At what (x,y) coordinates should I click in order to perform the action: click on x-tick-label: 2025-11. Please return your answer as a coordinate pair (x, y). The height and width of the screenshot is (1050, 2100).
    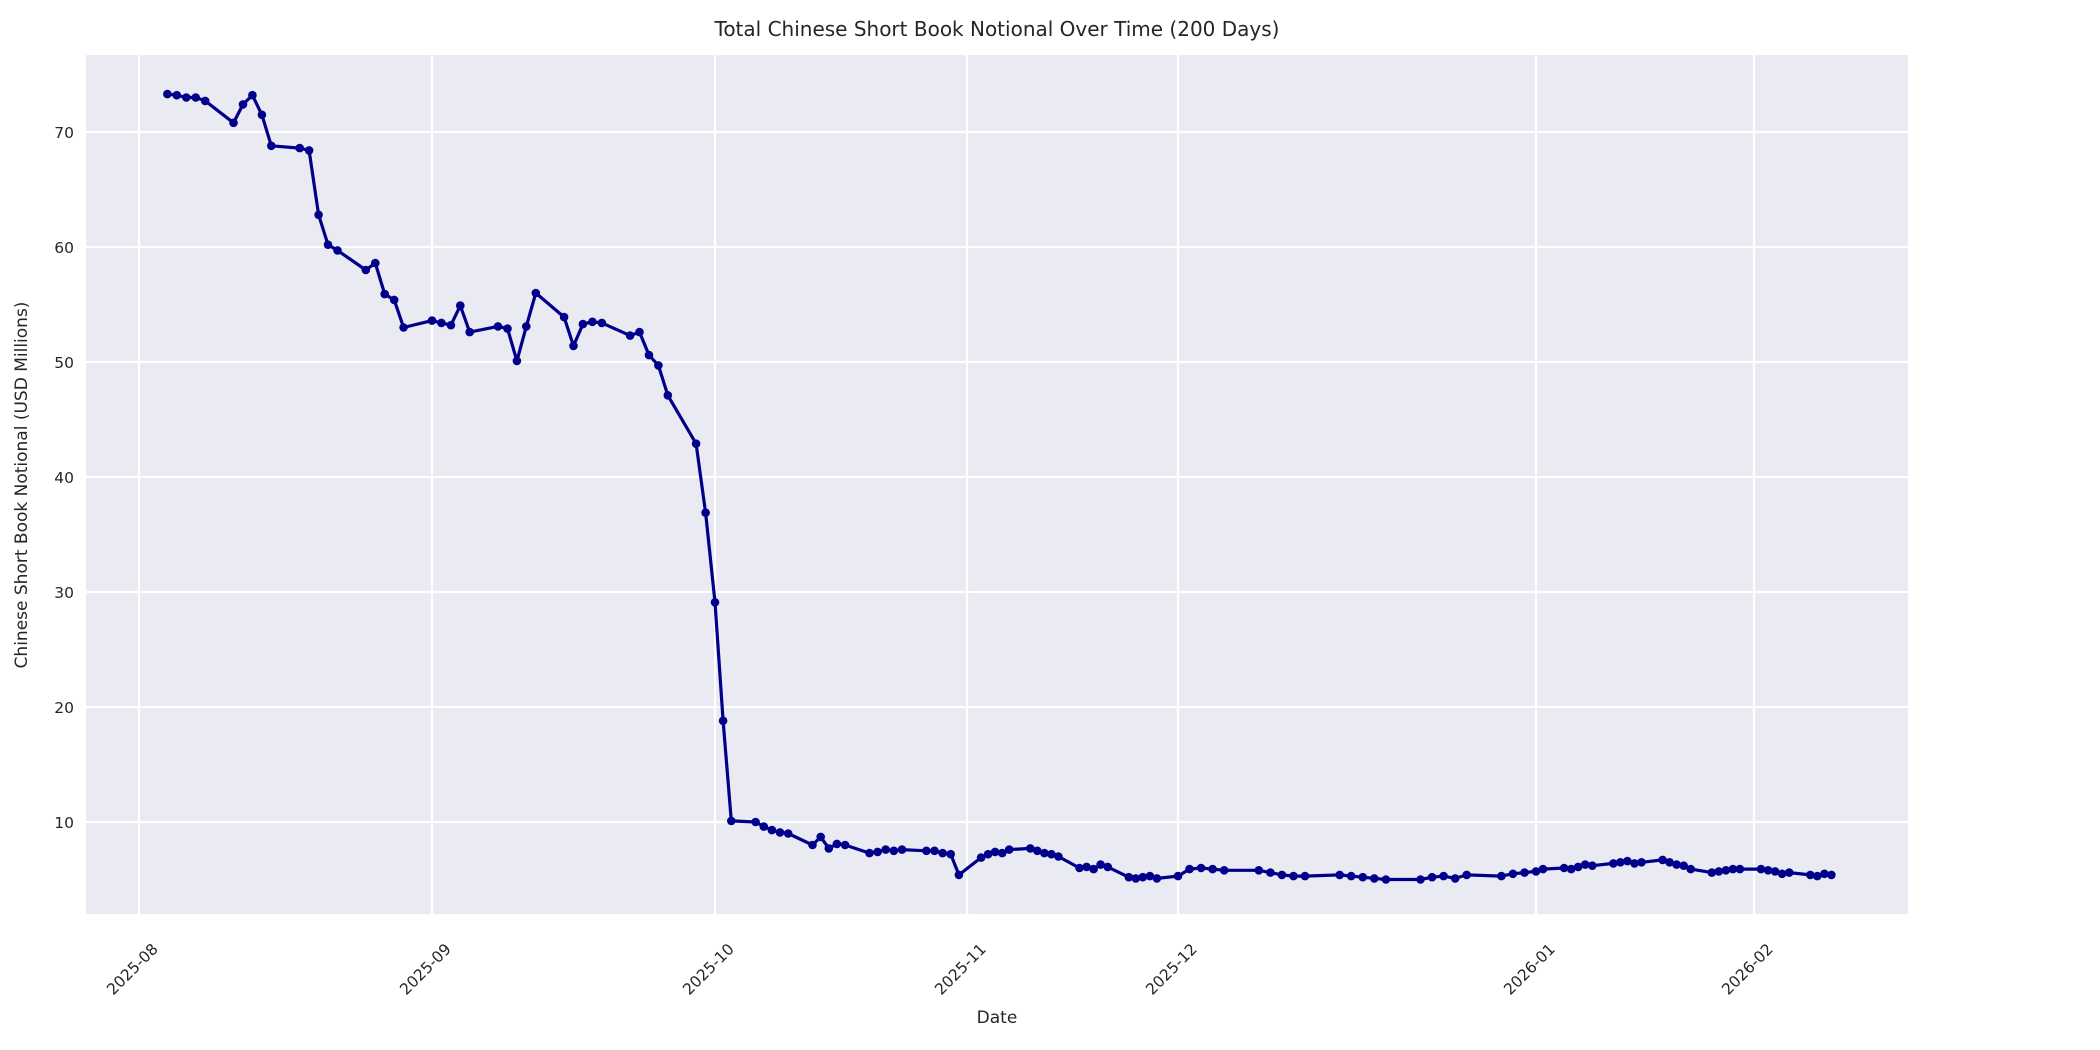
    Looking at the image, I should click on (960, 969).